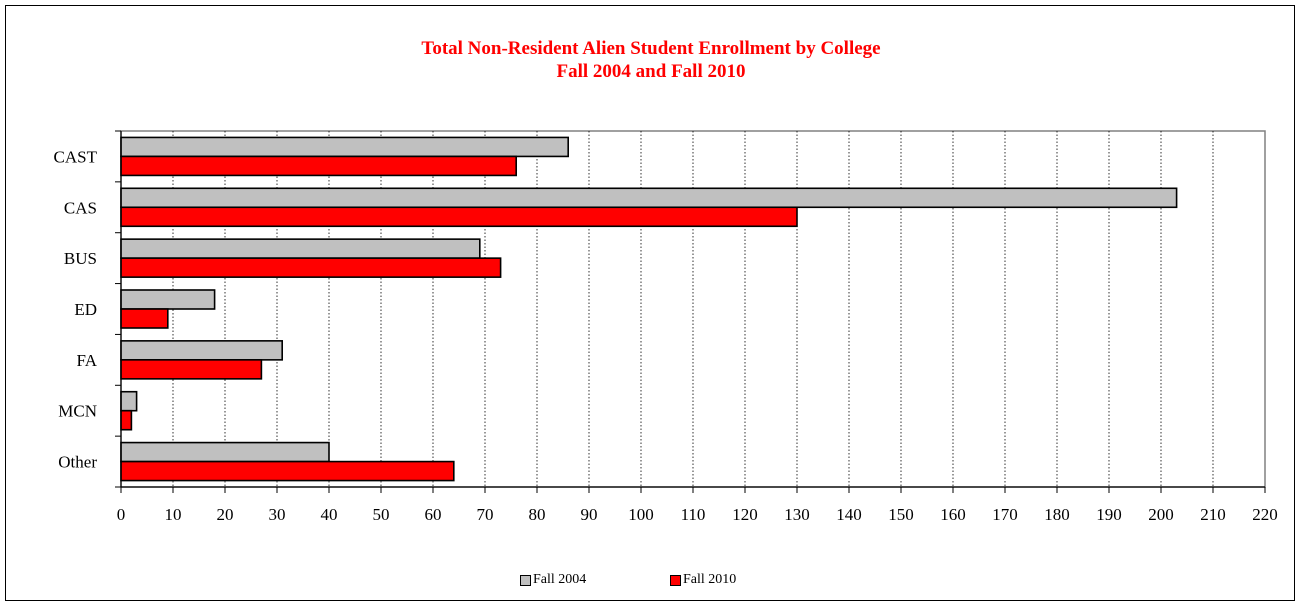  Describe the element at coordinates (1265, 514) in the screenshot. I see `x-tick-label-220: 220` at that location.